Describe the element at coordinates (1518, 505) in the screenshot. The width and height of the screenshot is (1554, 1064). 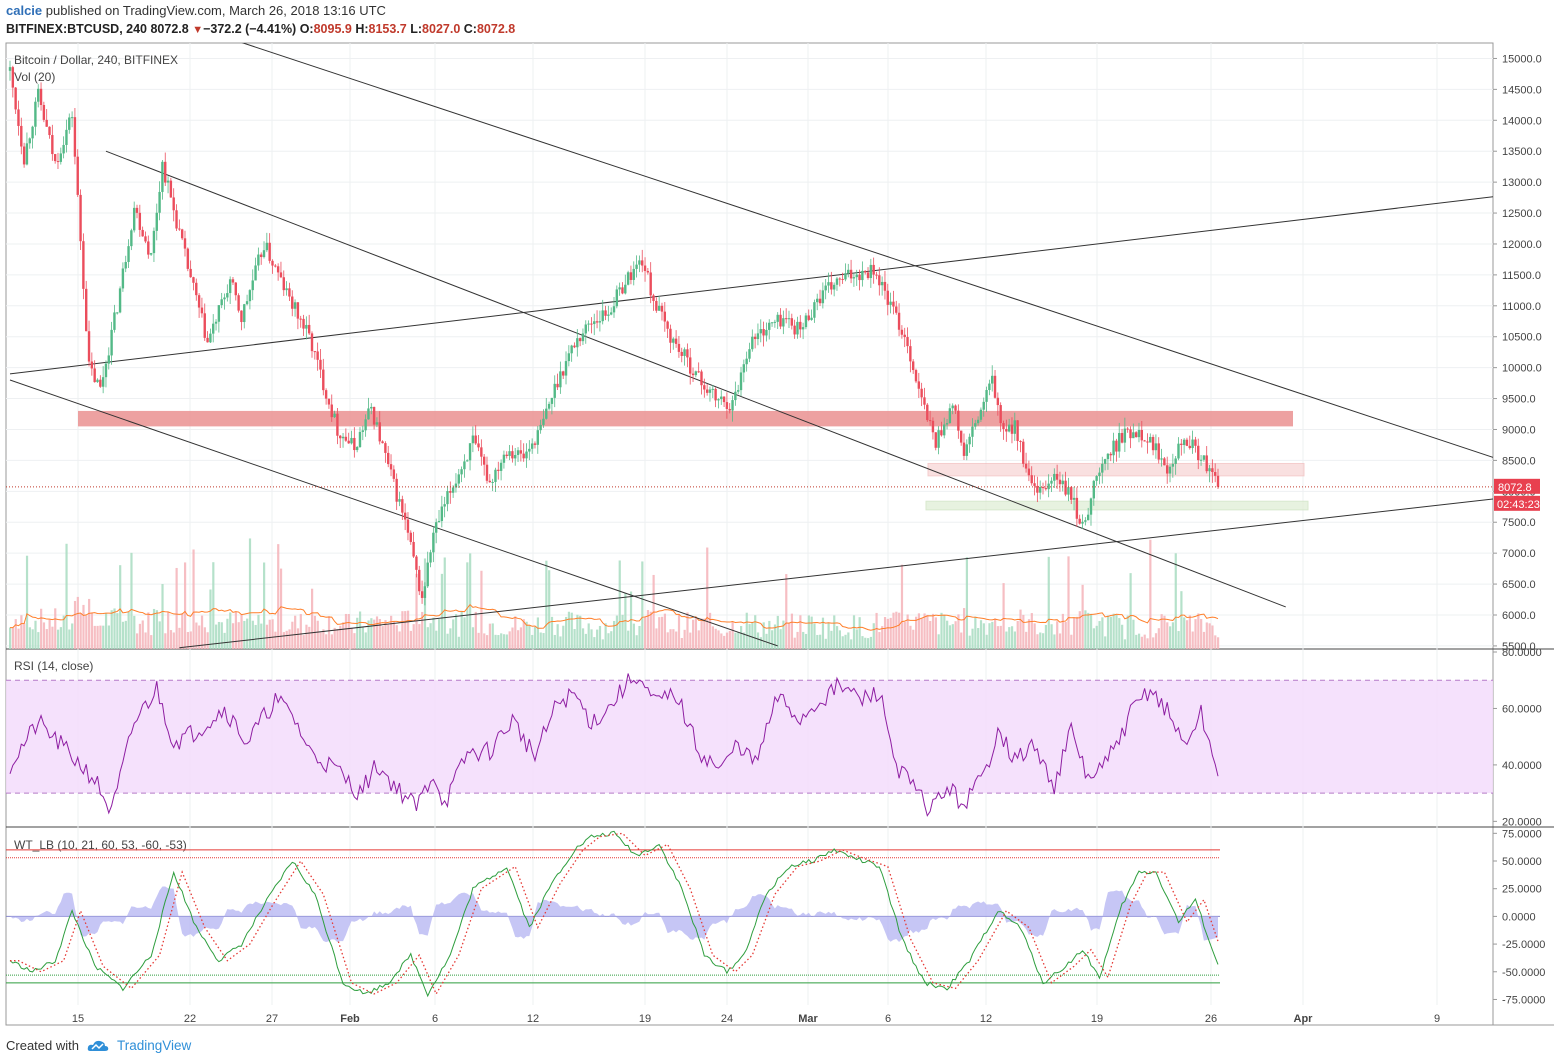
I see `countdown-label: 02:43:23` at that location.